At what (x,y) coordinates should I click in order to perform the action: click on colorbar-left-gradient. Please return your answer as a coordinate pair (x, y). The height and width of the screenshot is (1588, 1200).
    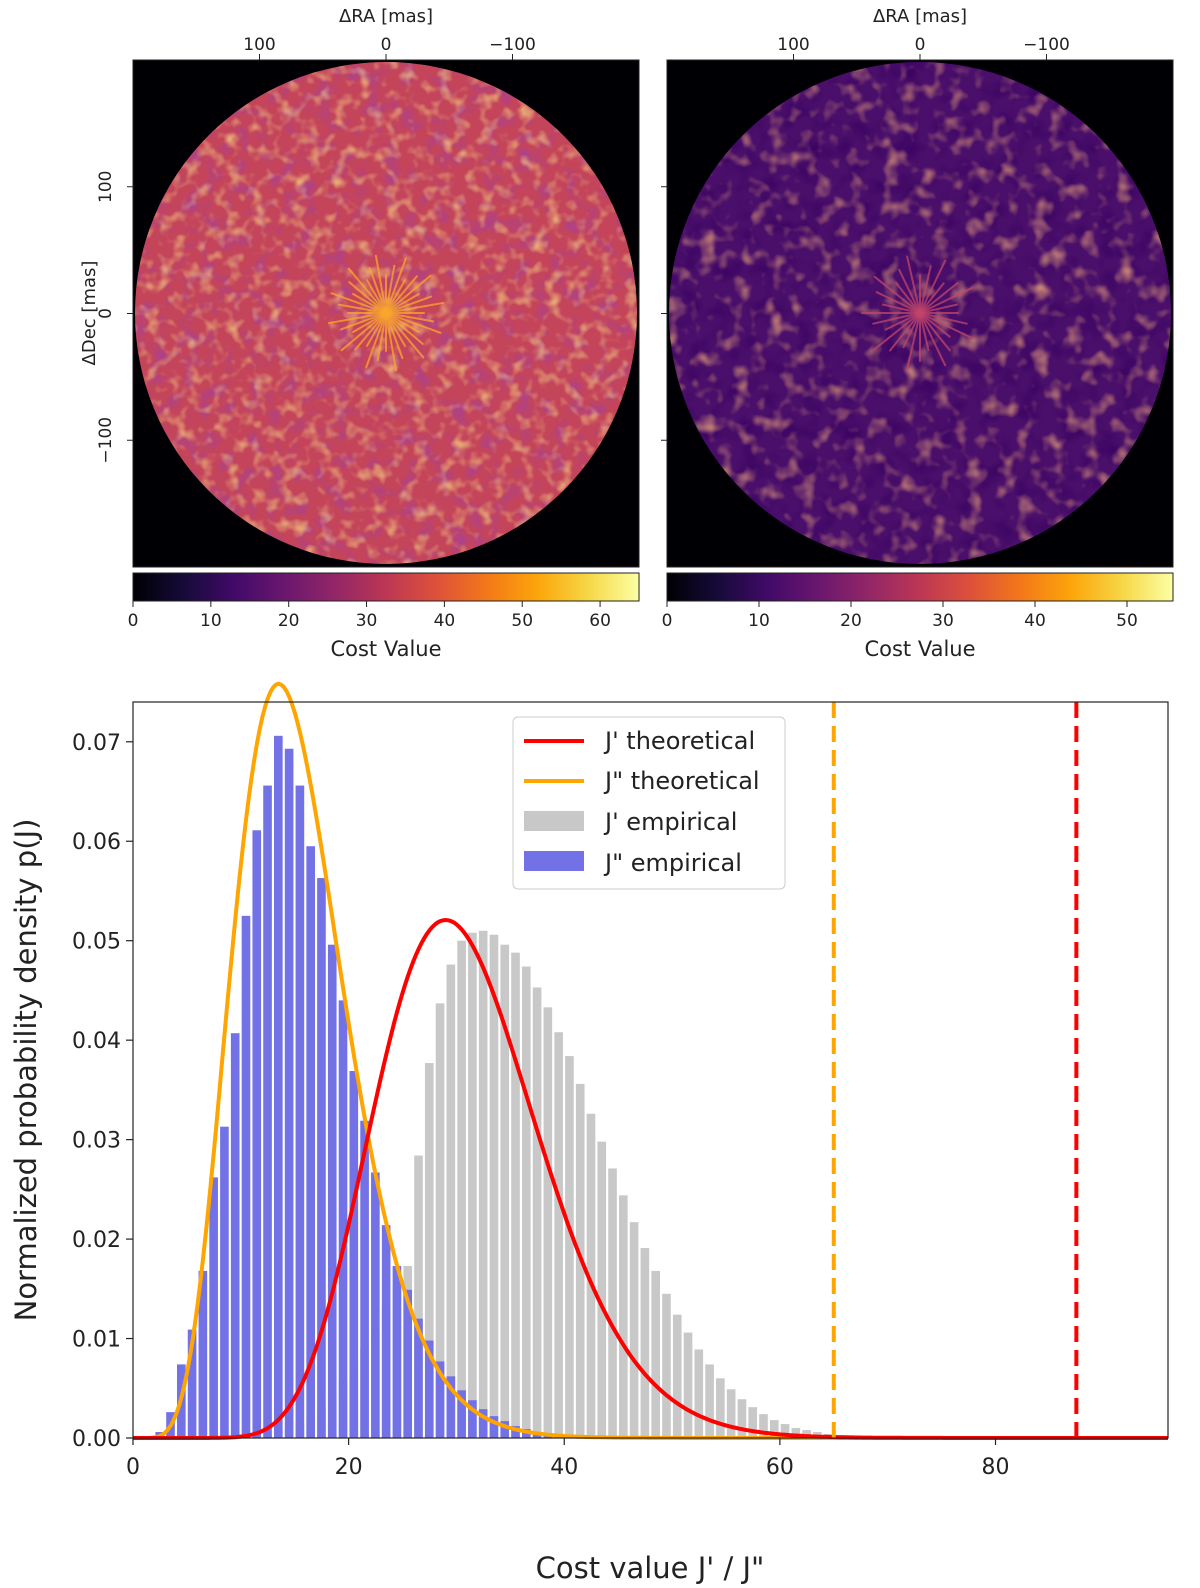
    Looking at the image, I should click on (386, 587).